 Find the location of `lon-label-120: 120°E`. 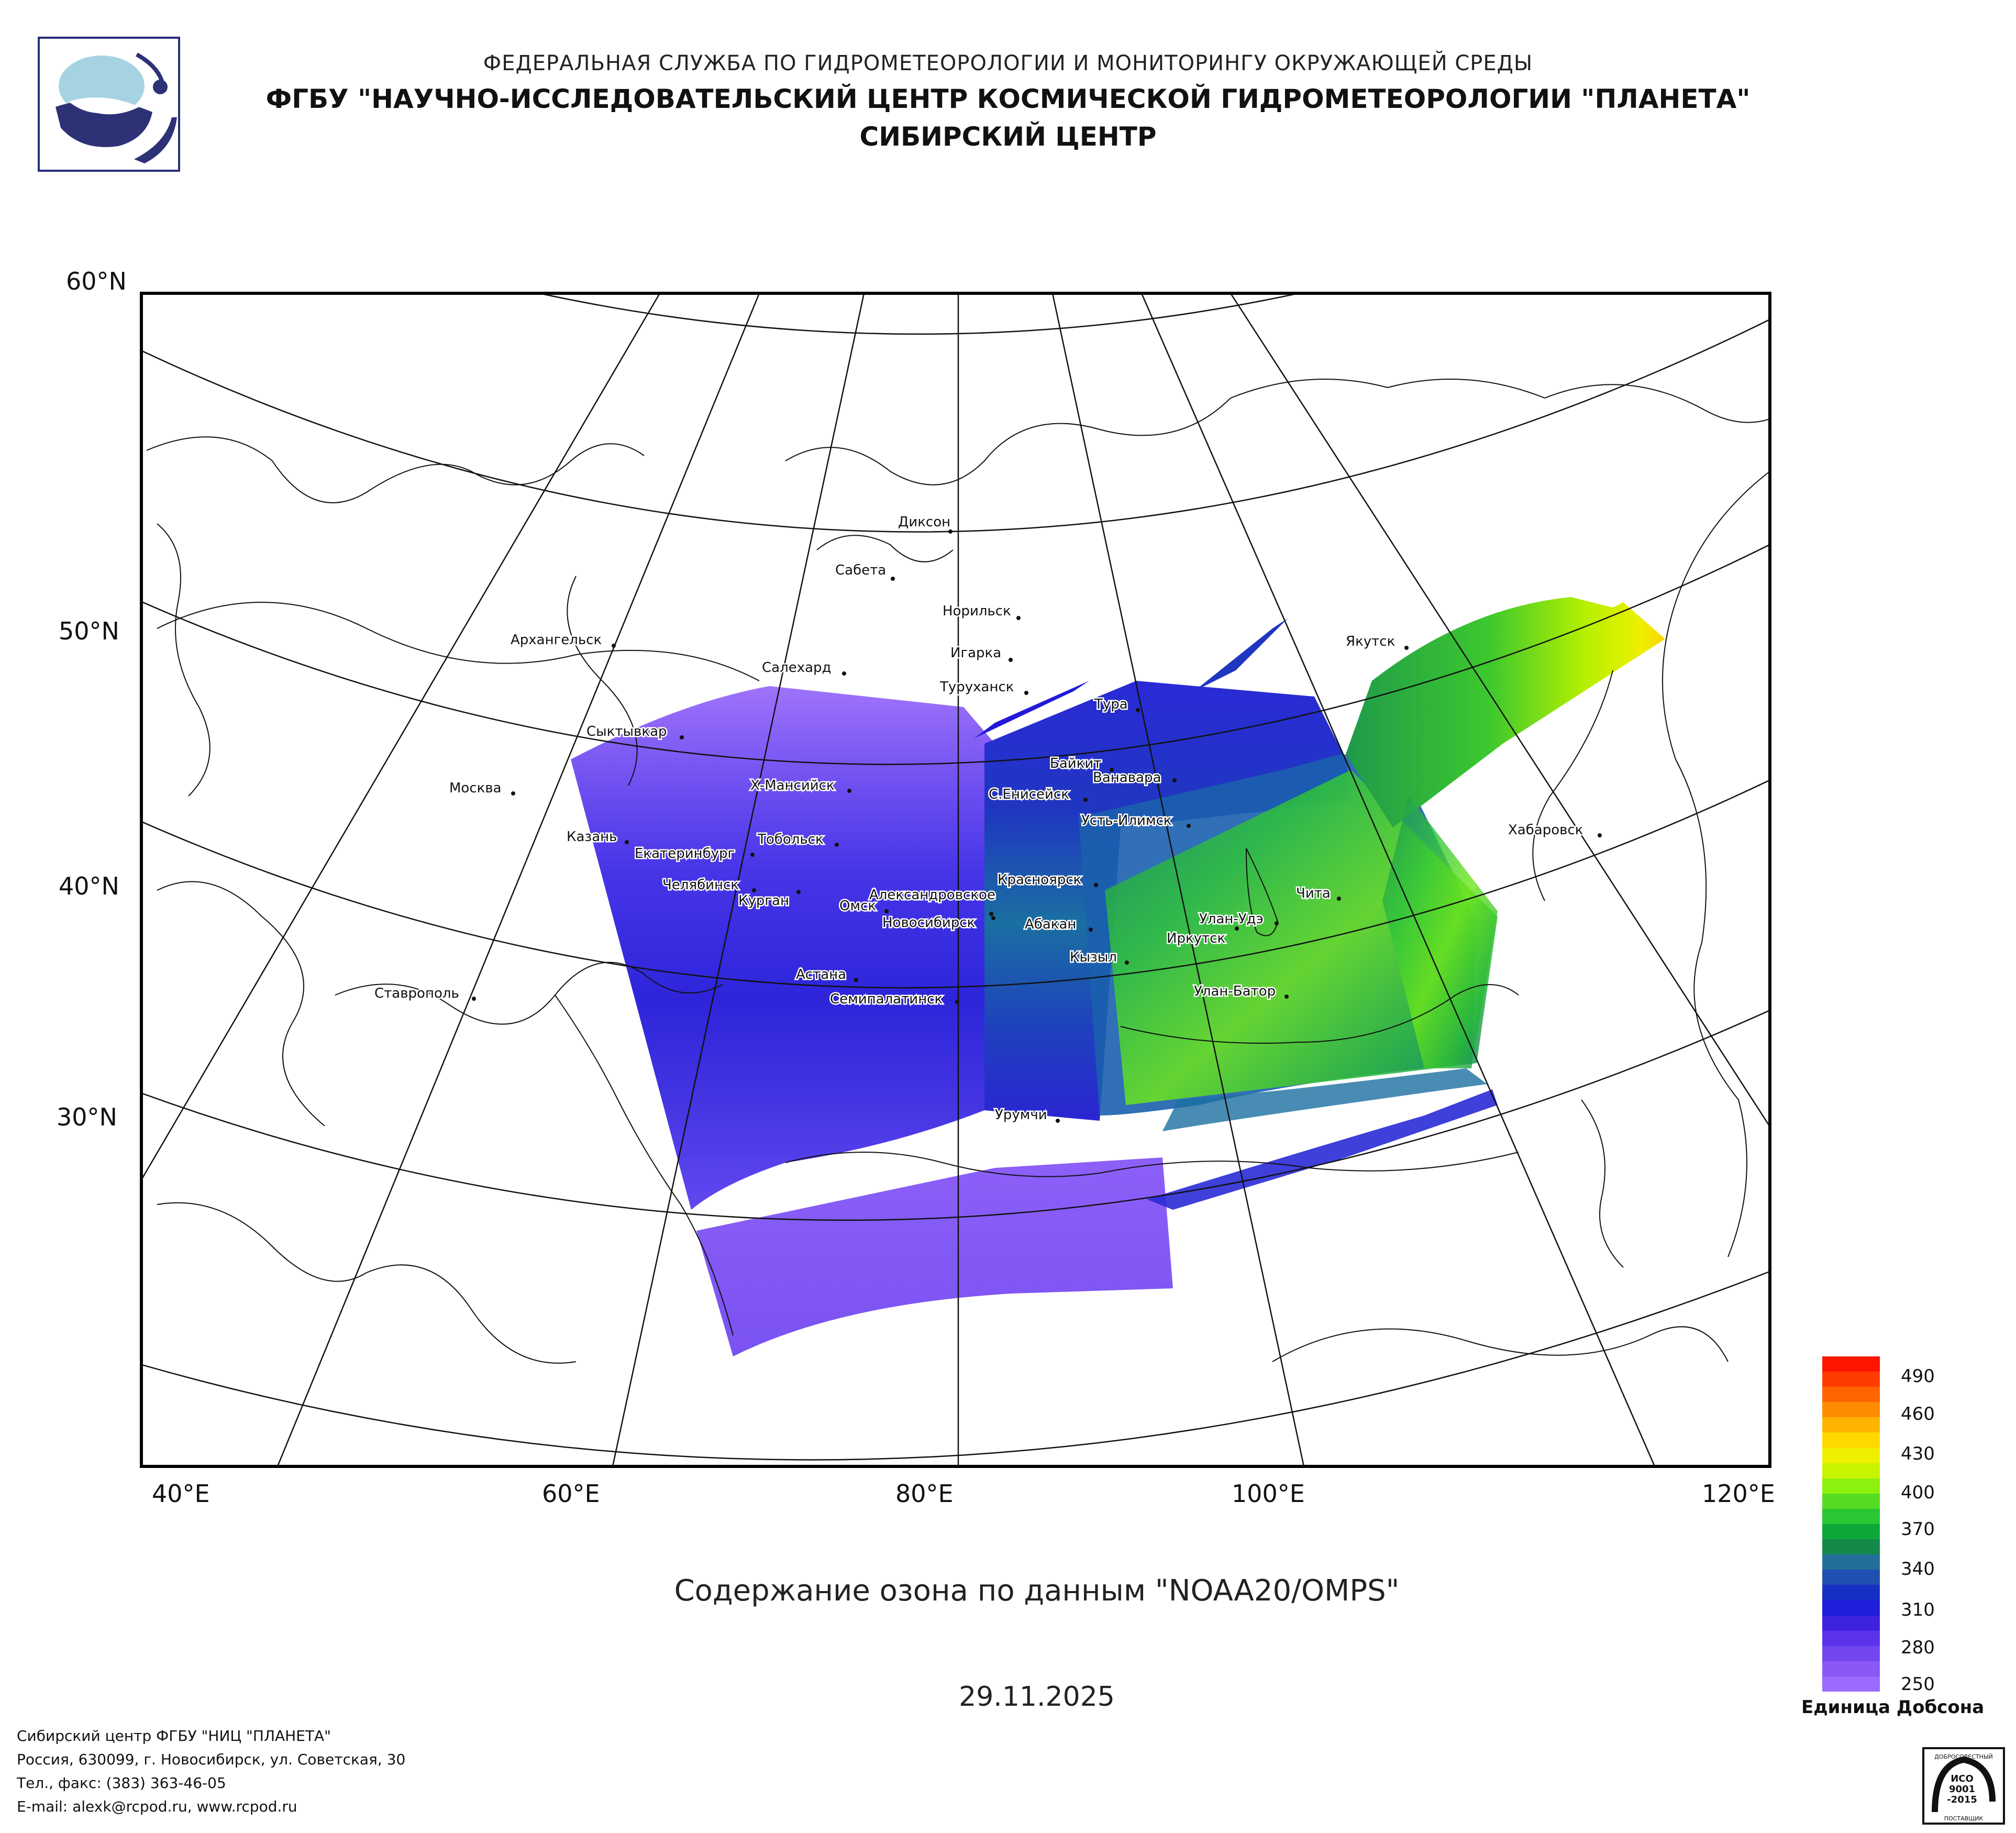

lon-label-120: 120°E is located at coordinates (1739, 1493).